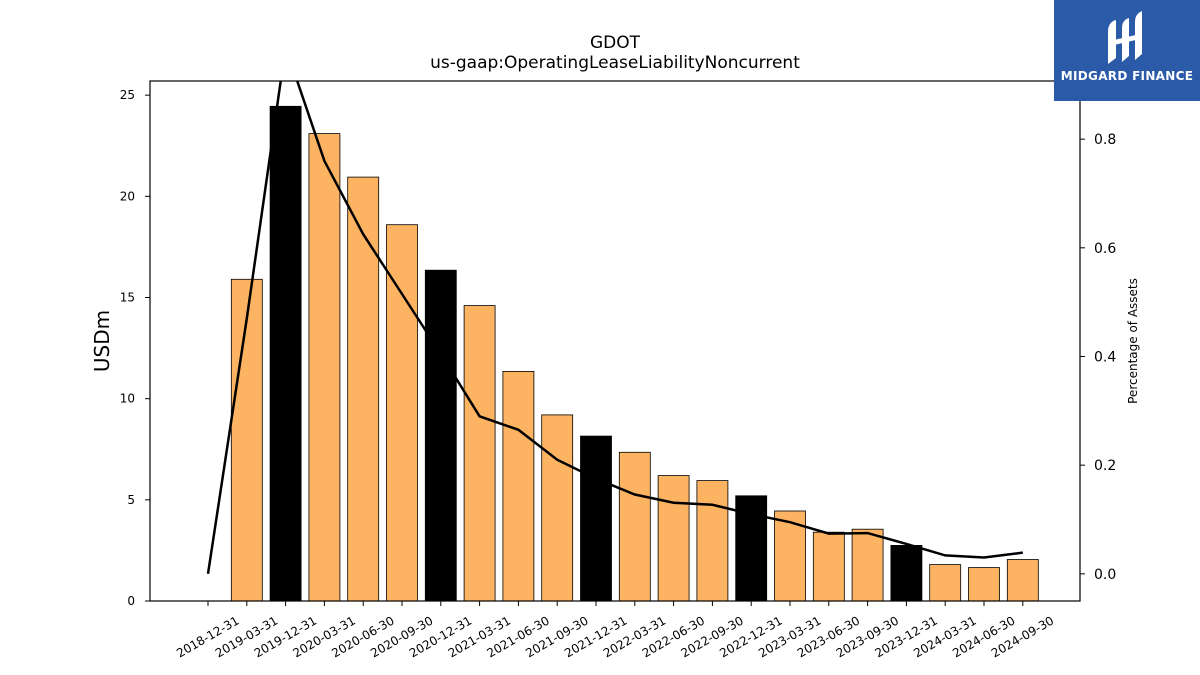 The width and height of the screenshot is (1200, 675). I want to click on right-axis: 0.0 0.2 0.4 0.6 0.8, so click(1098, 357).